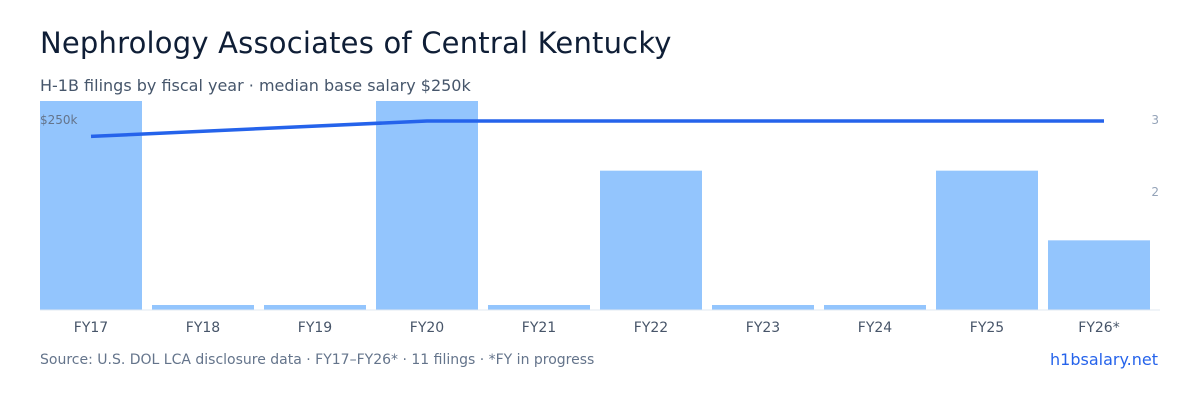 The image size is (1200, 400). I want to click on salary-line, so click(597, 129).